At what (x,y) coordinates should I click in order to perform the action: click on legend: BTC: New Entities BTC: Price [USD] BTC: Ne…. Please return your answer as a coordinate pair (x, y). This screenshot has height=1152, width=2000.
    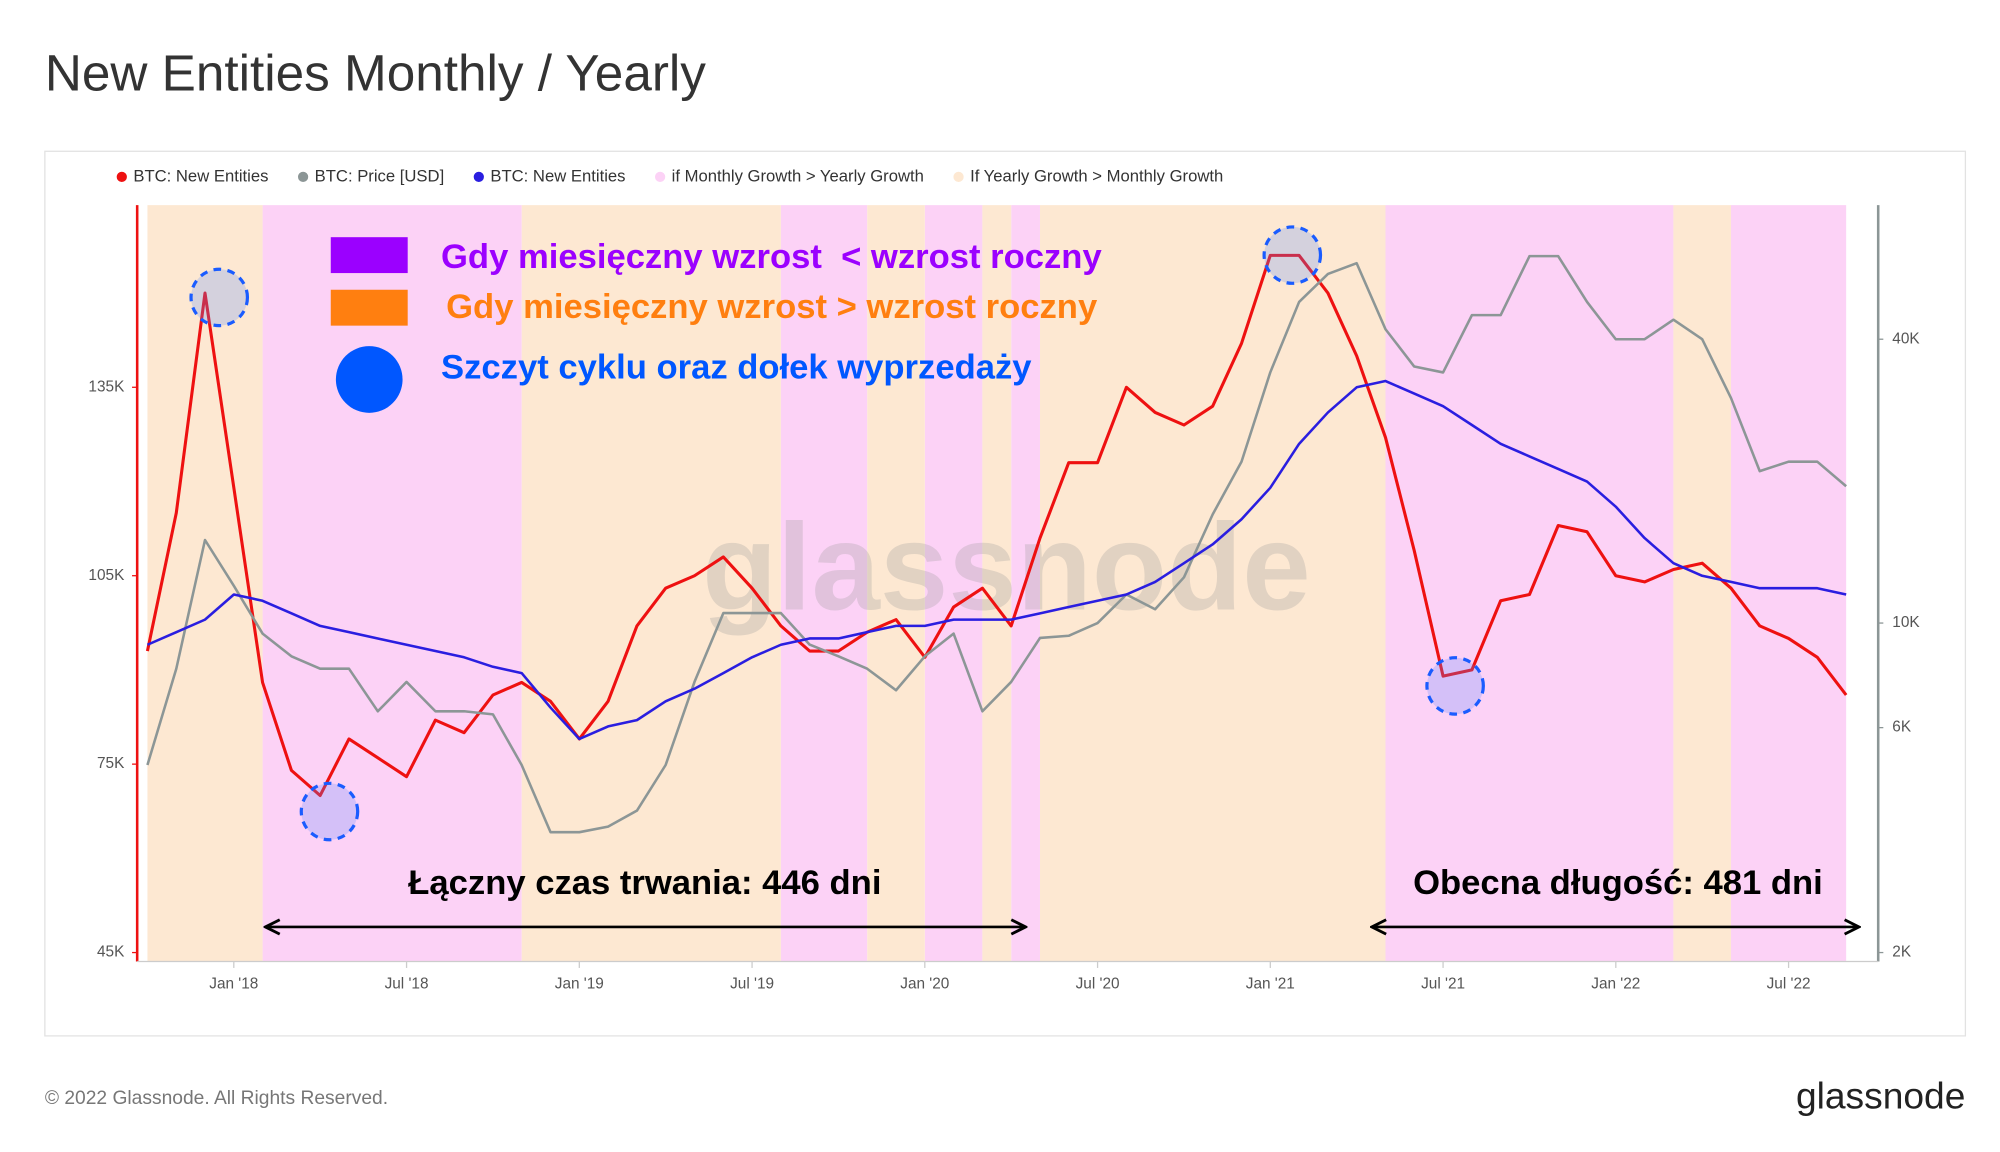
    Looking at the image, I should click on (669, 175).